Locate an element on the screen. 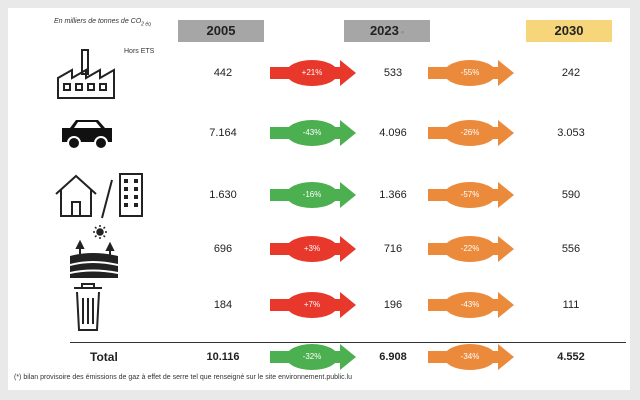 This screenshot has height=400, width=640. factory-icon is located at coordinates (112, 76).